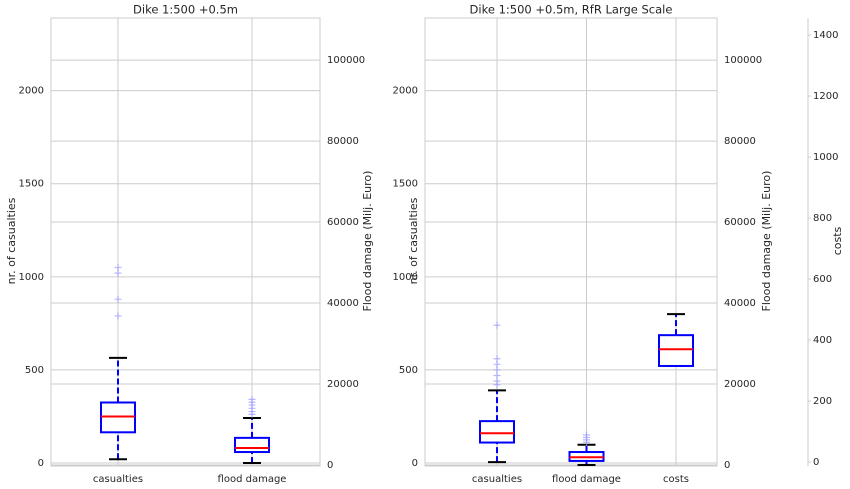 This screenshot has width=850, height=489. Describe the element at coordinates (571, 10) in the screenshot. I see `chart-title: Dike 1:500 +0.5m, RfR Large Scale` at that location.